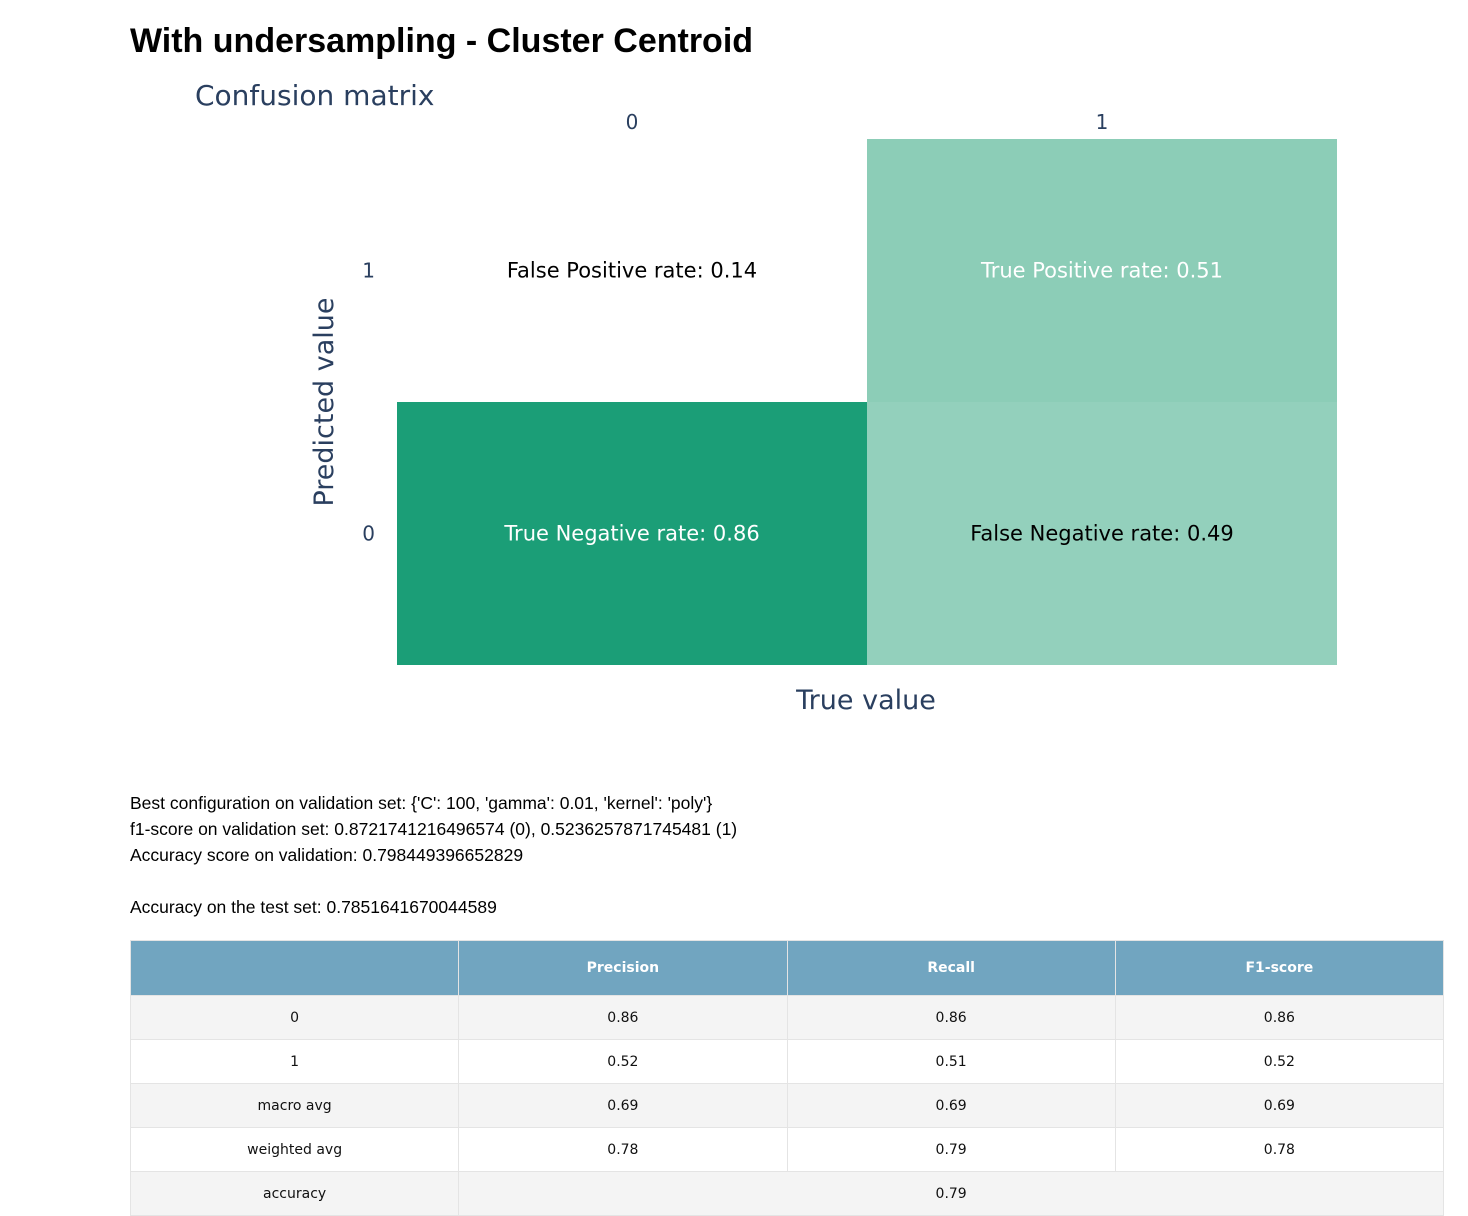 The width and height of the screenshot is (1468, 1216). I want to click on f1-cell: 0.86, so click(1279, 1017).